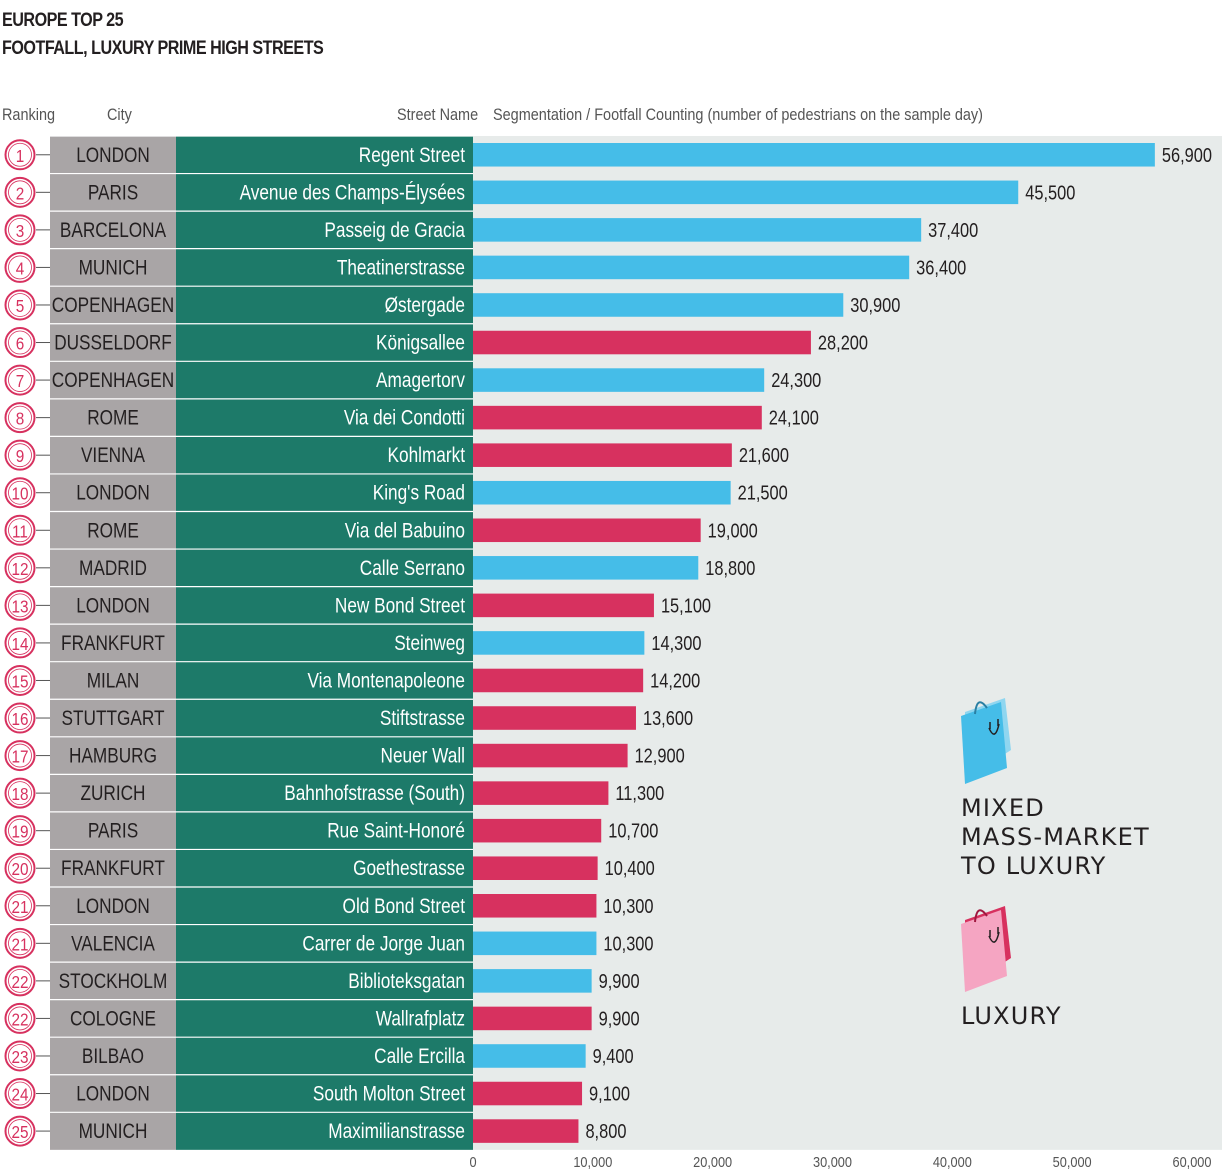 The height and width of the screenshot is (1174, 1231). Describe the element at coordinates (639, 793) in the screenshot. I see `value-label: 11,300` at that location.